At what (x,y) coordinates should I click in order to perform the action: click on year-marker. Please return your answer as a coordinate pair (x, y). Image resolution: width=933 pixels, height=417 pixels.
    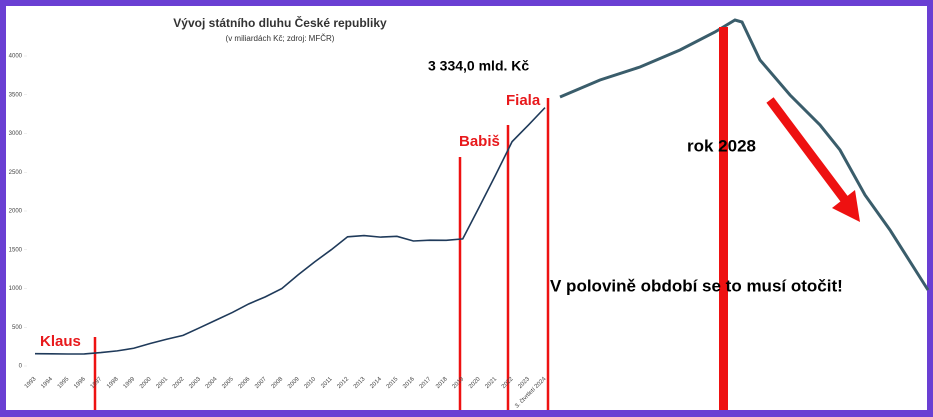
    Looking at the image, I should click on (723, 218).